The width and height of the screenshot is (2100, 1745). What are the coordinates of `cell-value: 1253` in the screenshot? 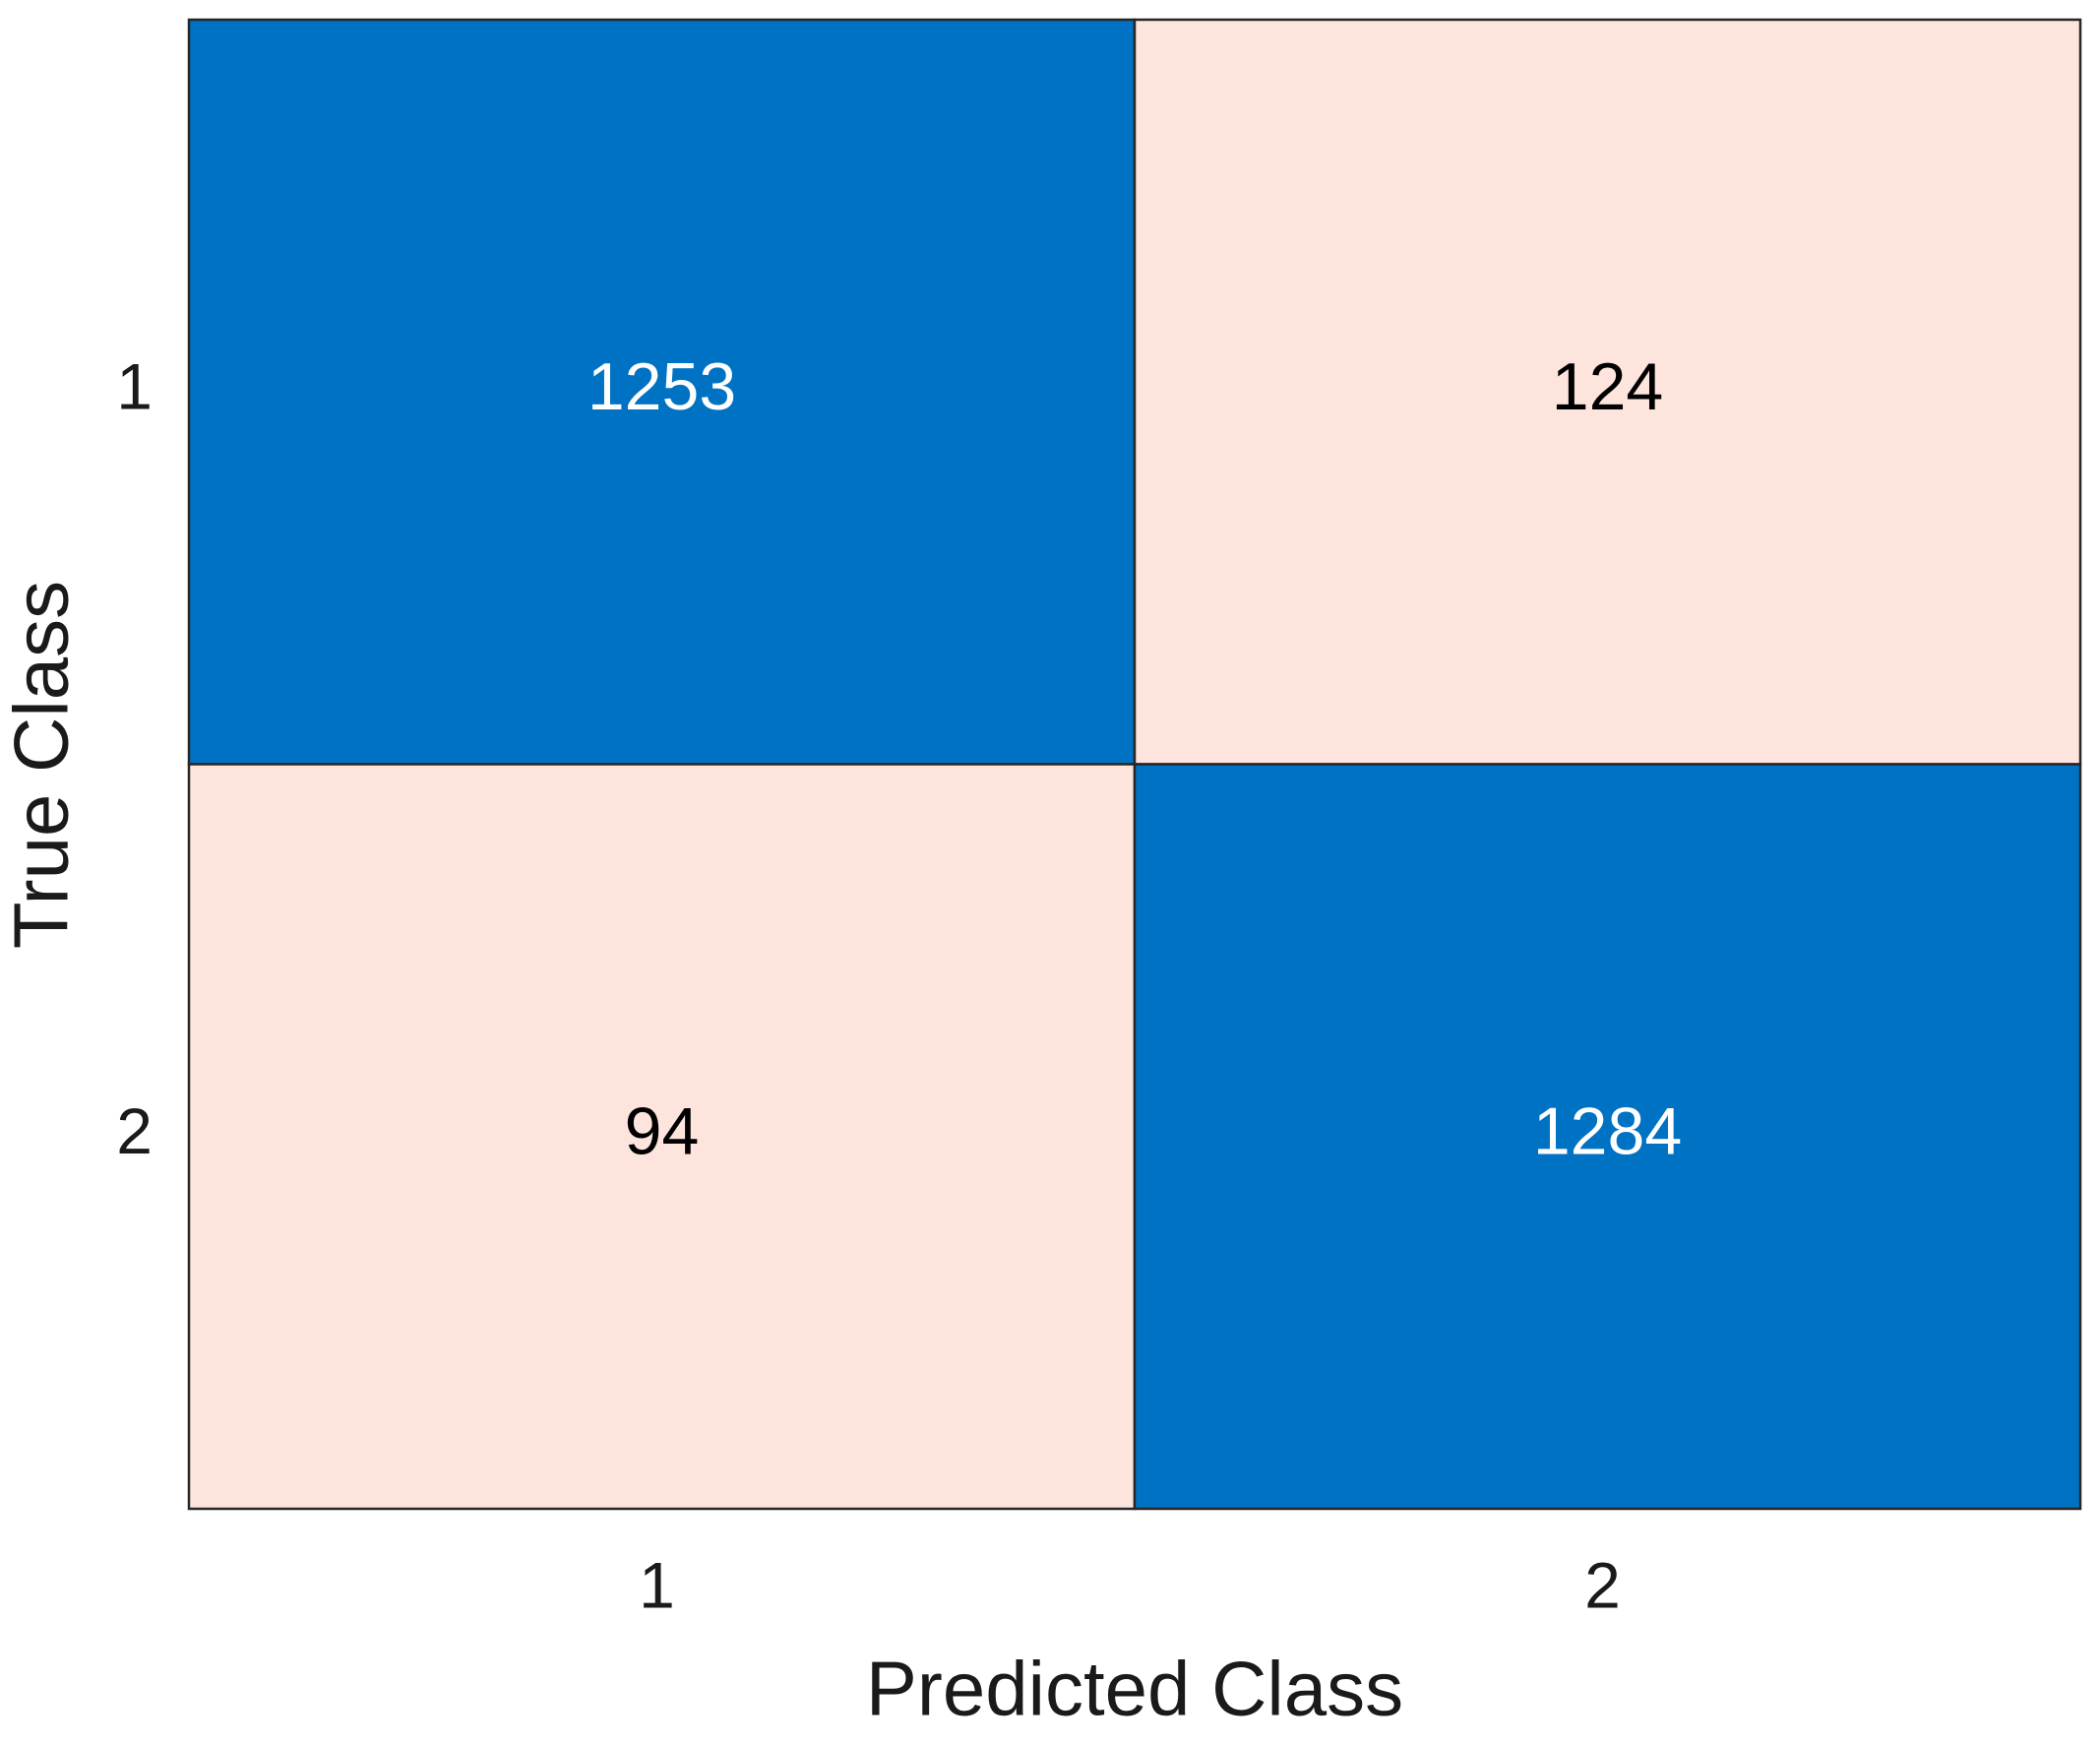 It's located at (661, 386).